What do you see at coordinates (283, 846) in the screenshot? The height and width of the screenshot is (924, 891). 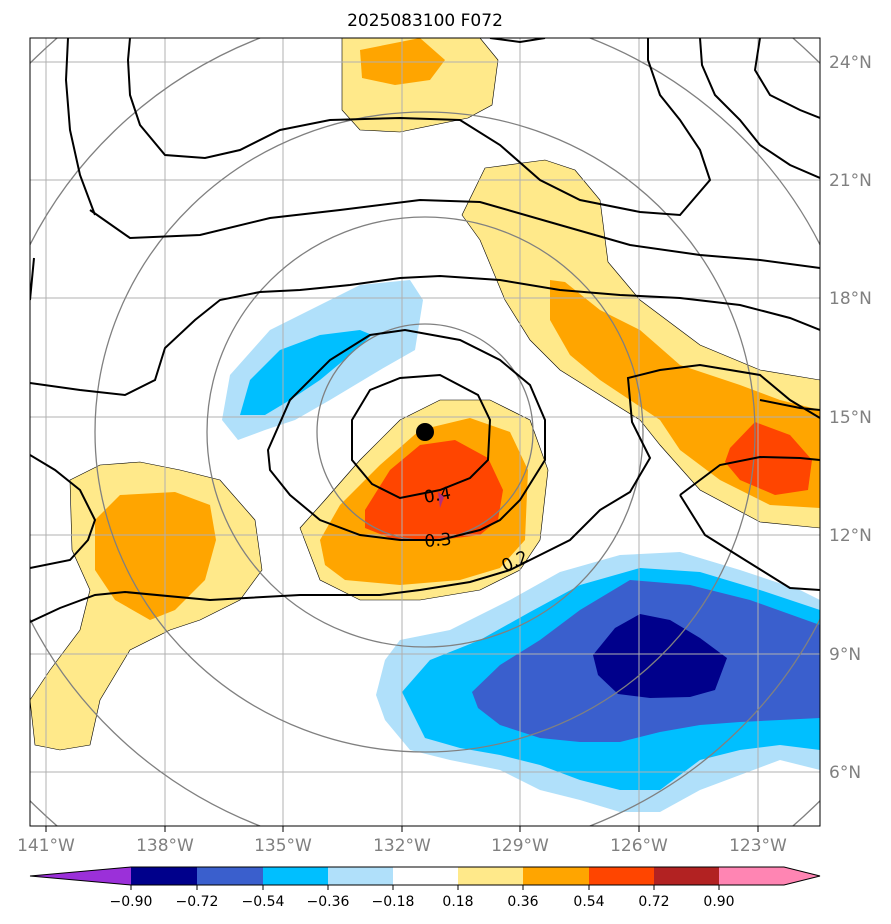 I see `lon-tick-label: 135°W` at bounding box center [283, 846].